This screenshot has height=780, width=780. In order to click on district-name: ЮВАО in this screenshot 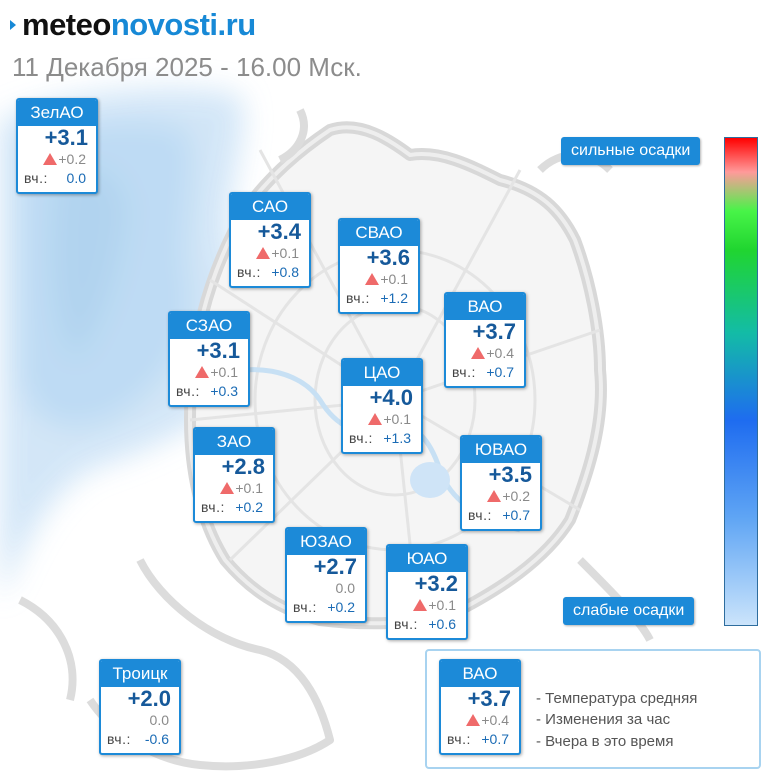, I will do `click(501, 450)`.